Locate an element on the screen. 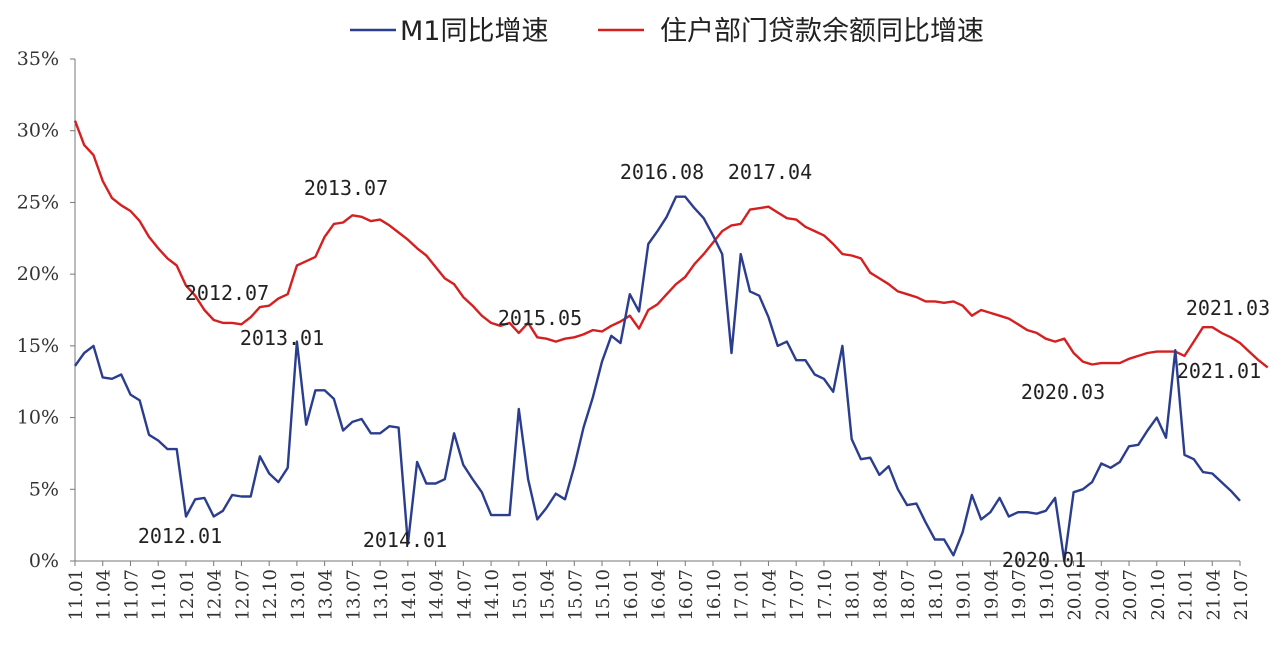 This screenshot has width=1282, height=672. x-tick-label: 20.07 is located at coordinates (1130, 595).